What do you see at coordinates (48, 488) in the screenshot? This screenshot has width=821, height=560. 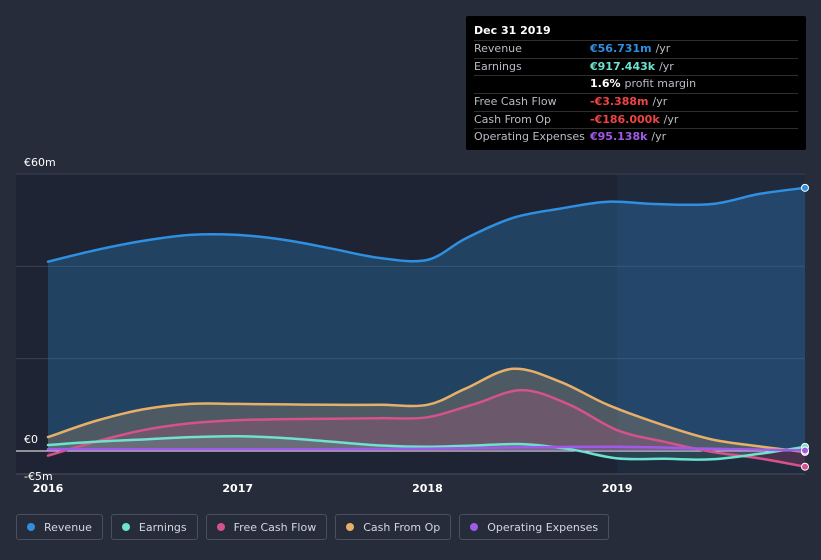 I see `x-axis-tick-label: 2016` at bounding box center [48, 488].